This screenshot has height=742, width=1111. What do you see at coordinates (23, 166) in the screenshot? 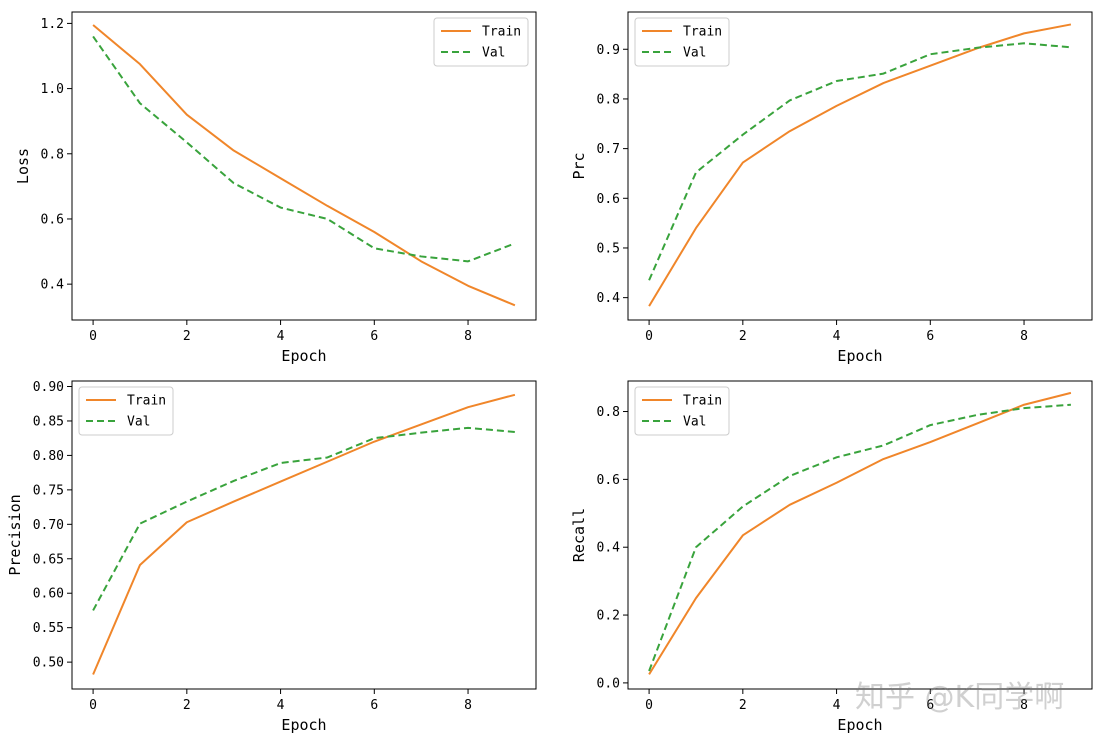
I see `y-axis-label: Loss` at bounding box center [23, 166].